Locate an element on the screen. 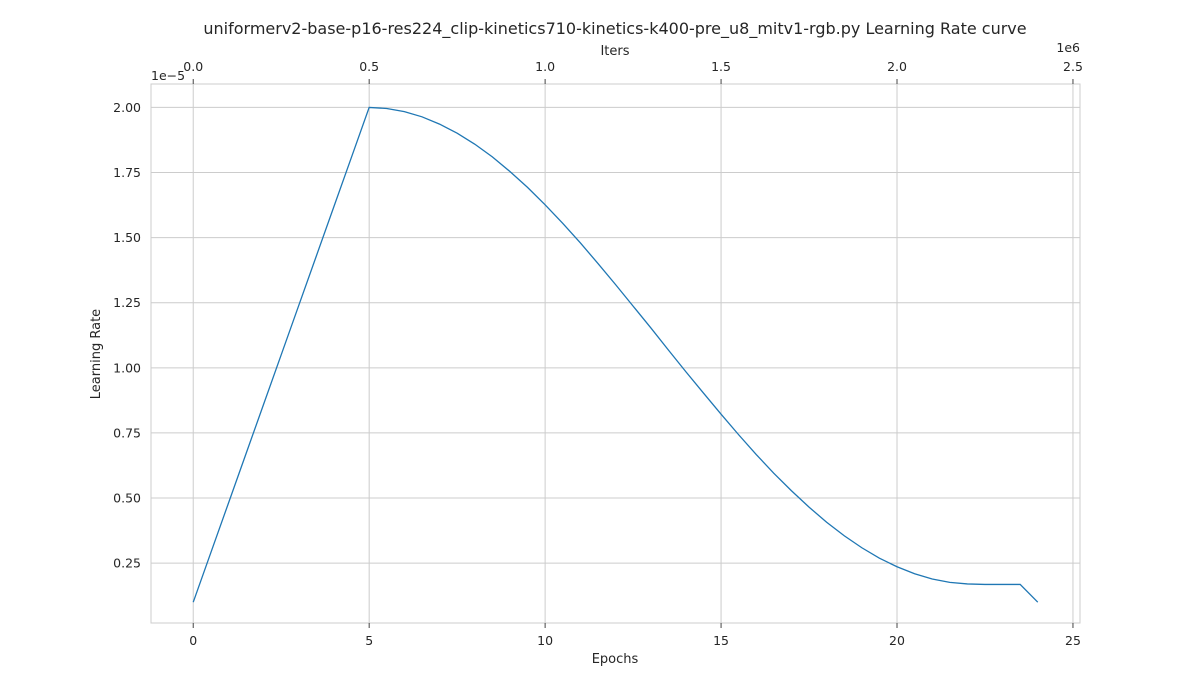 The width and height of the screenshot is (1200, 700). top-x-tick-label: 1.0 is located at coordinates (545, 66).